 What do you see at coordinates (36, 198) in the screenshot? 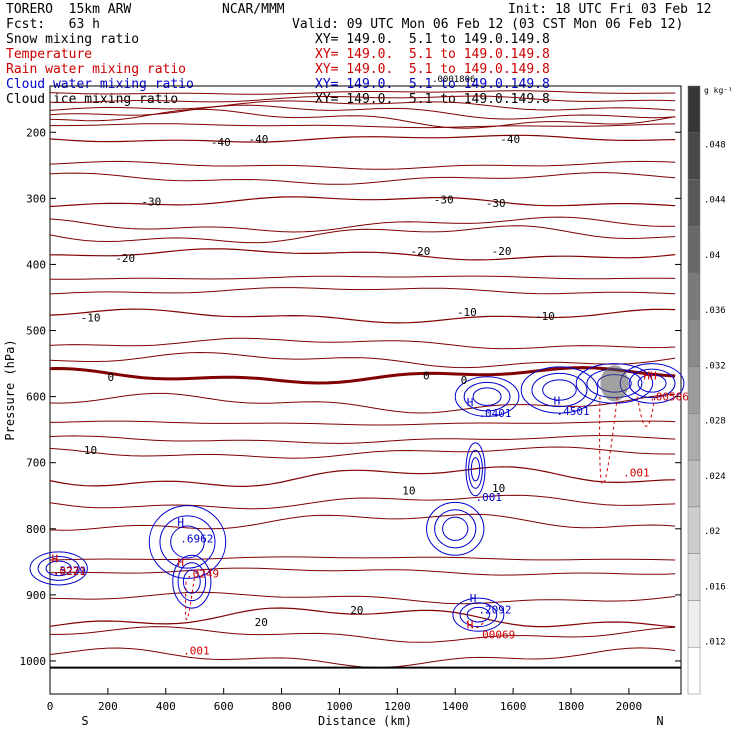
I see `y-tick-label: 300` at bounding box center [36, 198].